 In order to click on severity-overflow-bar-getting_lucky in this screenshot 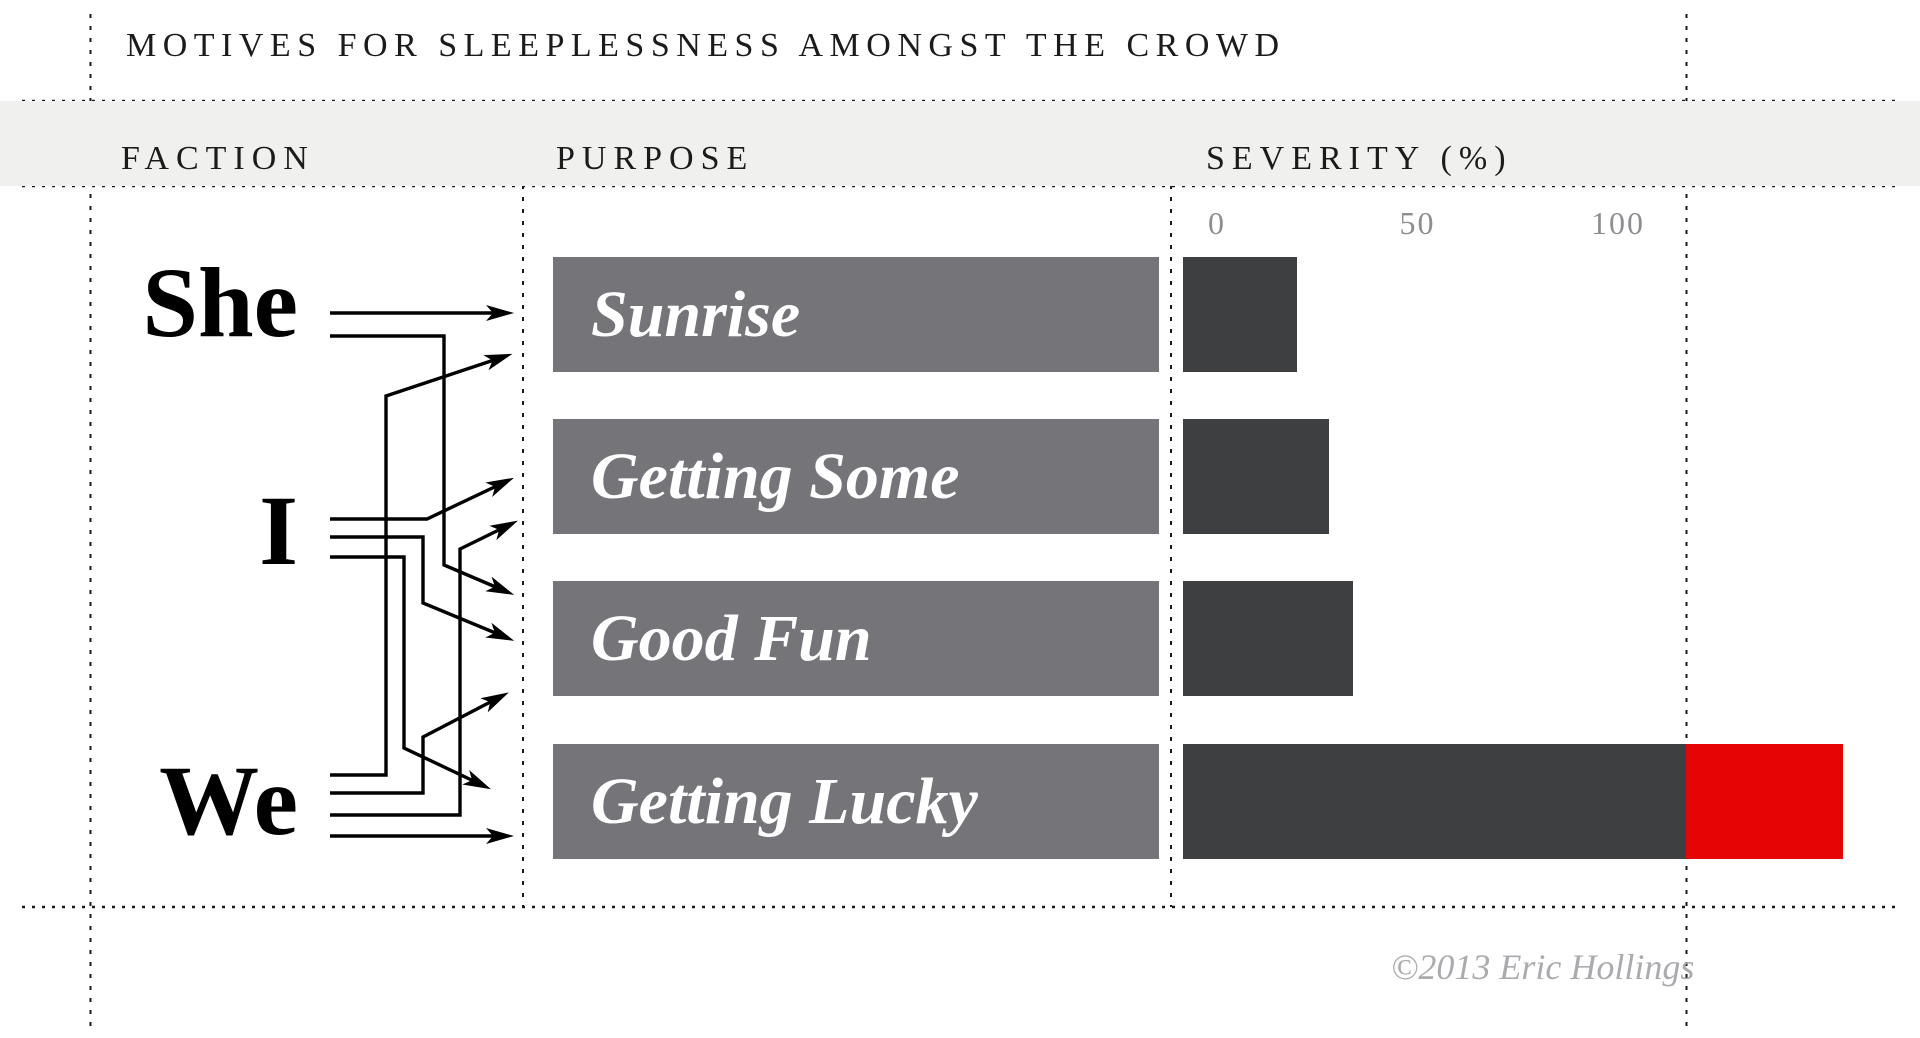, I will do `click(1764, 801)`.